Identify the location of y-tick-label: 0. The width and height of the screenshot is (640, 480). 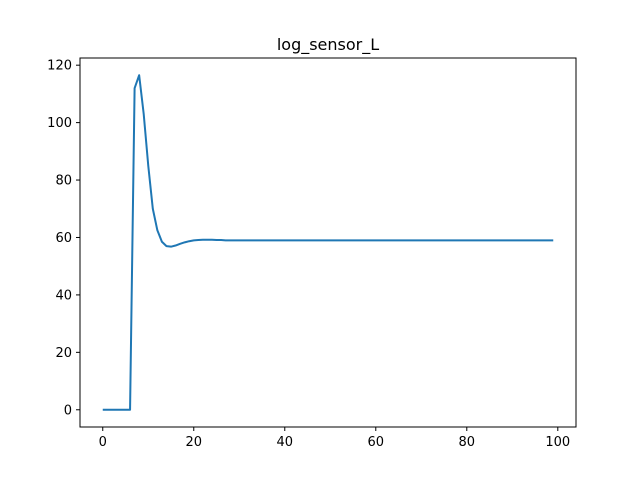
(68, 410).